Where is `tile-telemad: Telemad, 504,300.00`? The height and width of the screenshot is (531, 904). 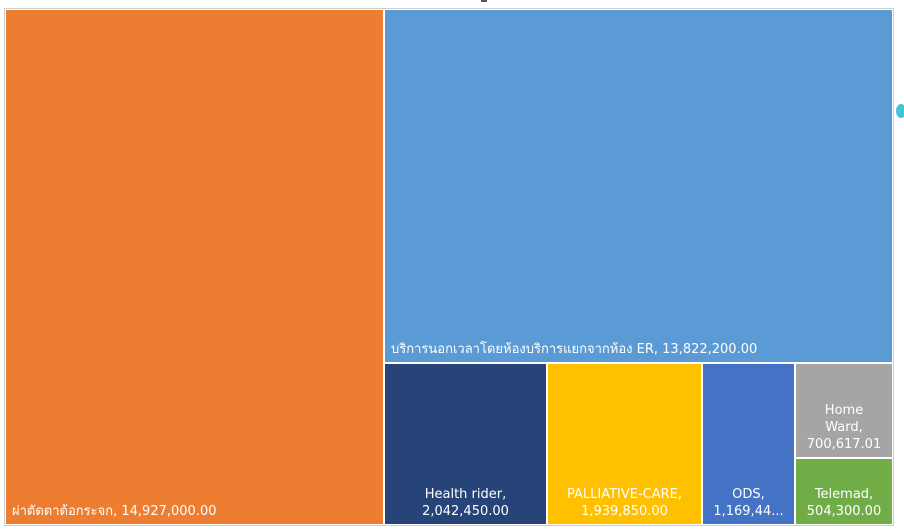
tile-telemad: Telemad, 504,300.00 is located at coordinates (844, 491).